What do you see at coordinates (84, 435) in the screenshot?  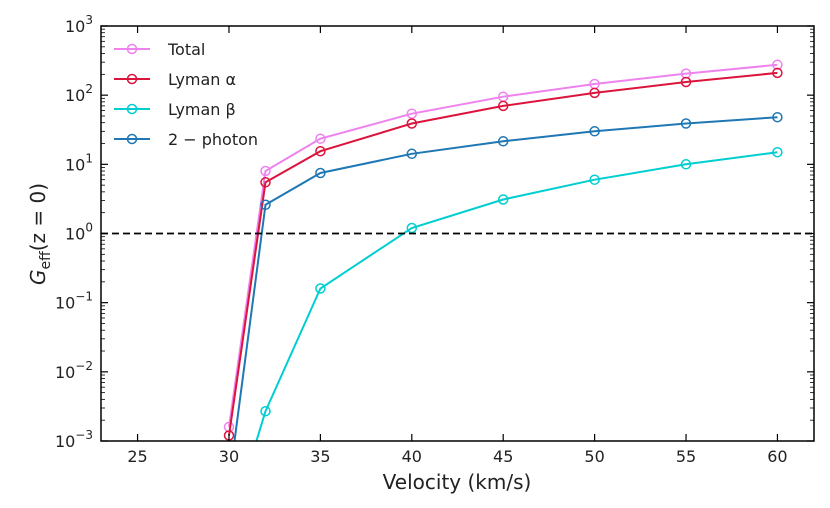 I see `y-tick-exponent: −3` at bounding box center [84, 435].